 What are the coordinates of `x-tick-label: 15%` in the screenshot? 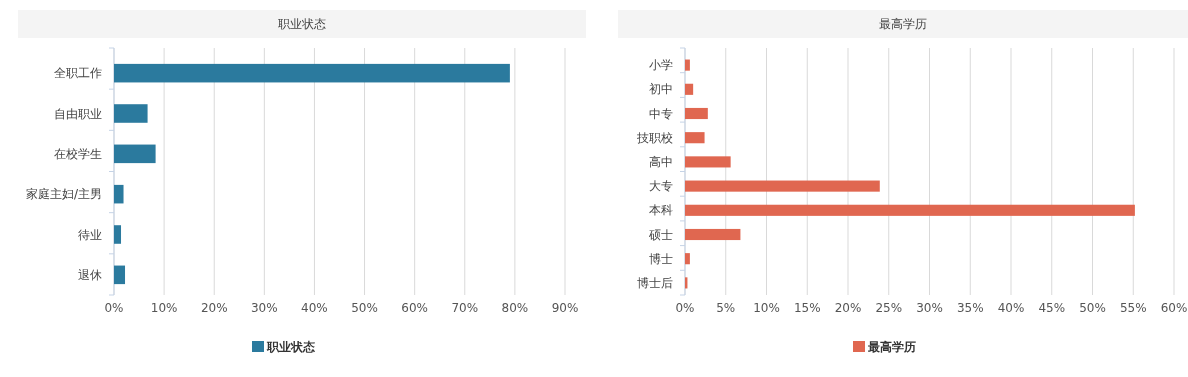 It's located at (807, 308).